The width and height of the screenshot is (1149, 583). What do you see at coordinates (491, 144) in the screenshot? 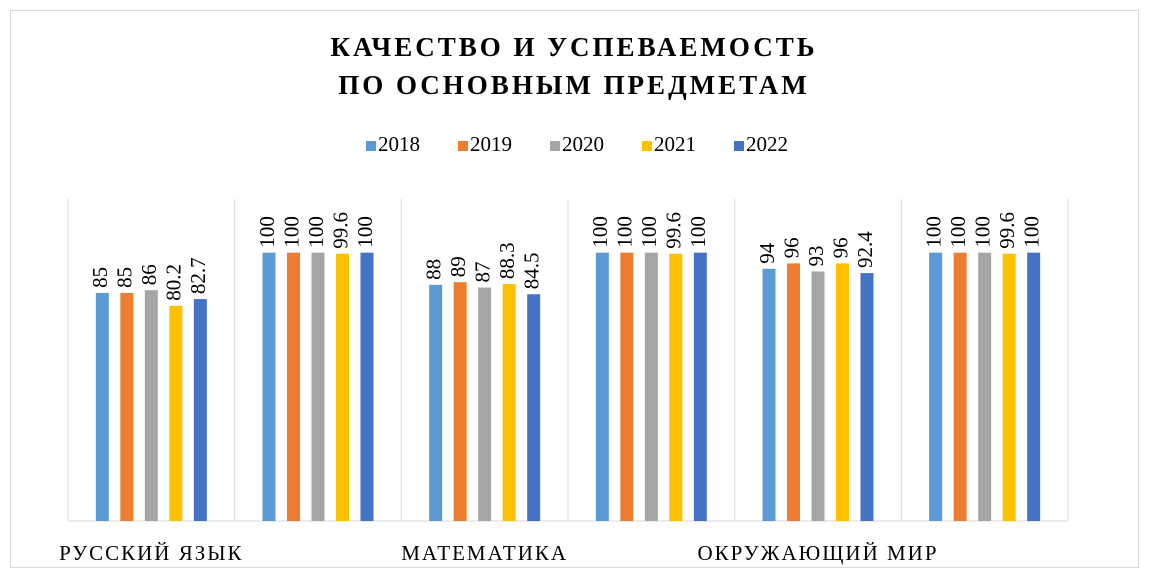
I see `legend-label: 2019` at bounding box center [491, 144].